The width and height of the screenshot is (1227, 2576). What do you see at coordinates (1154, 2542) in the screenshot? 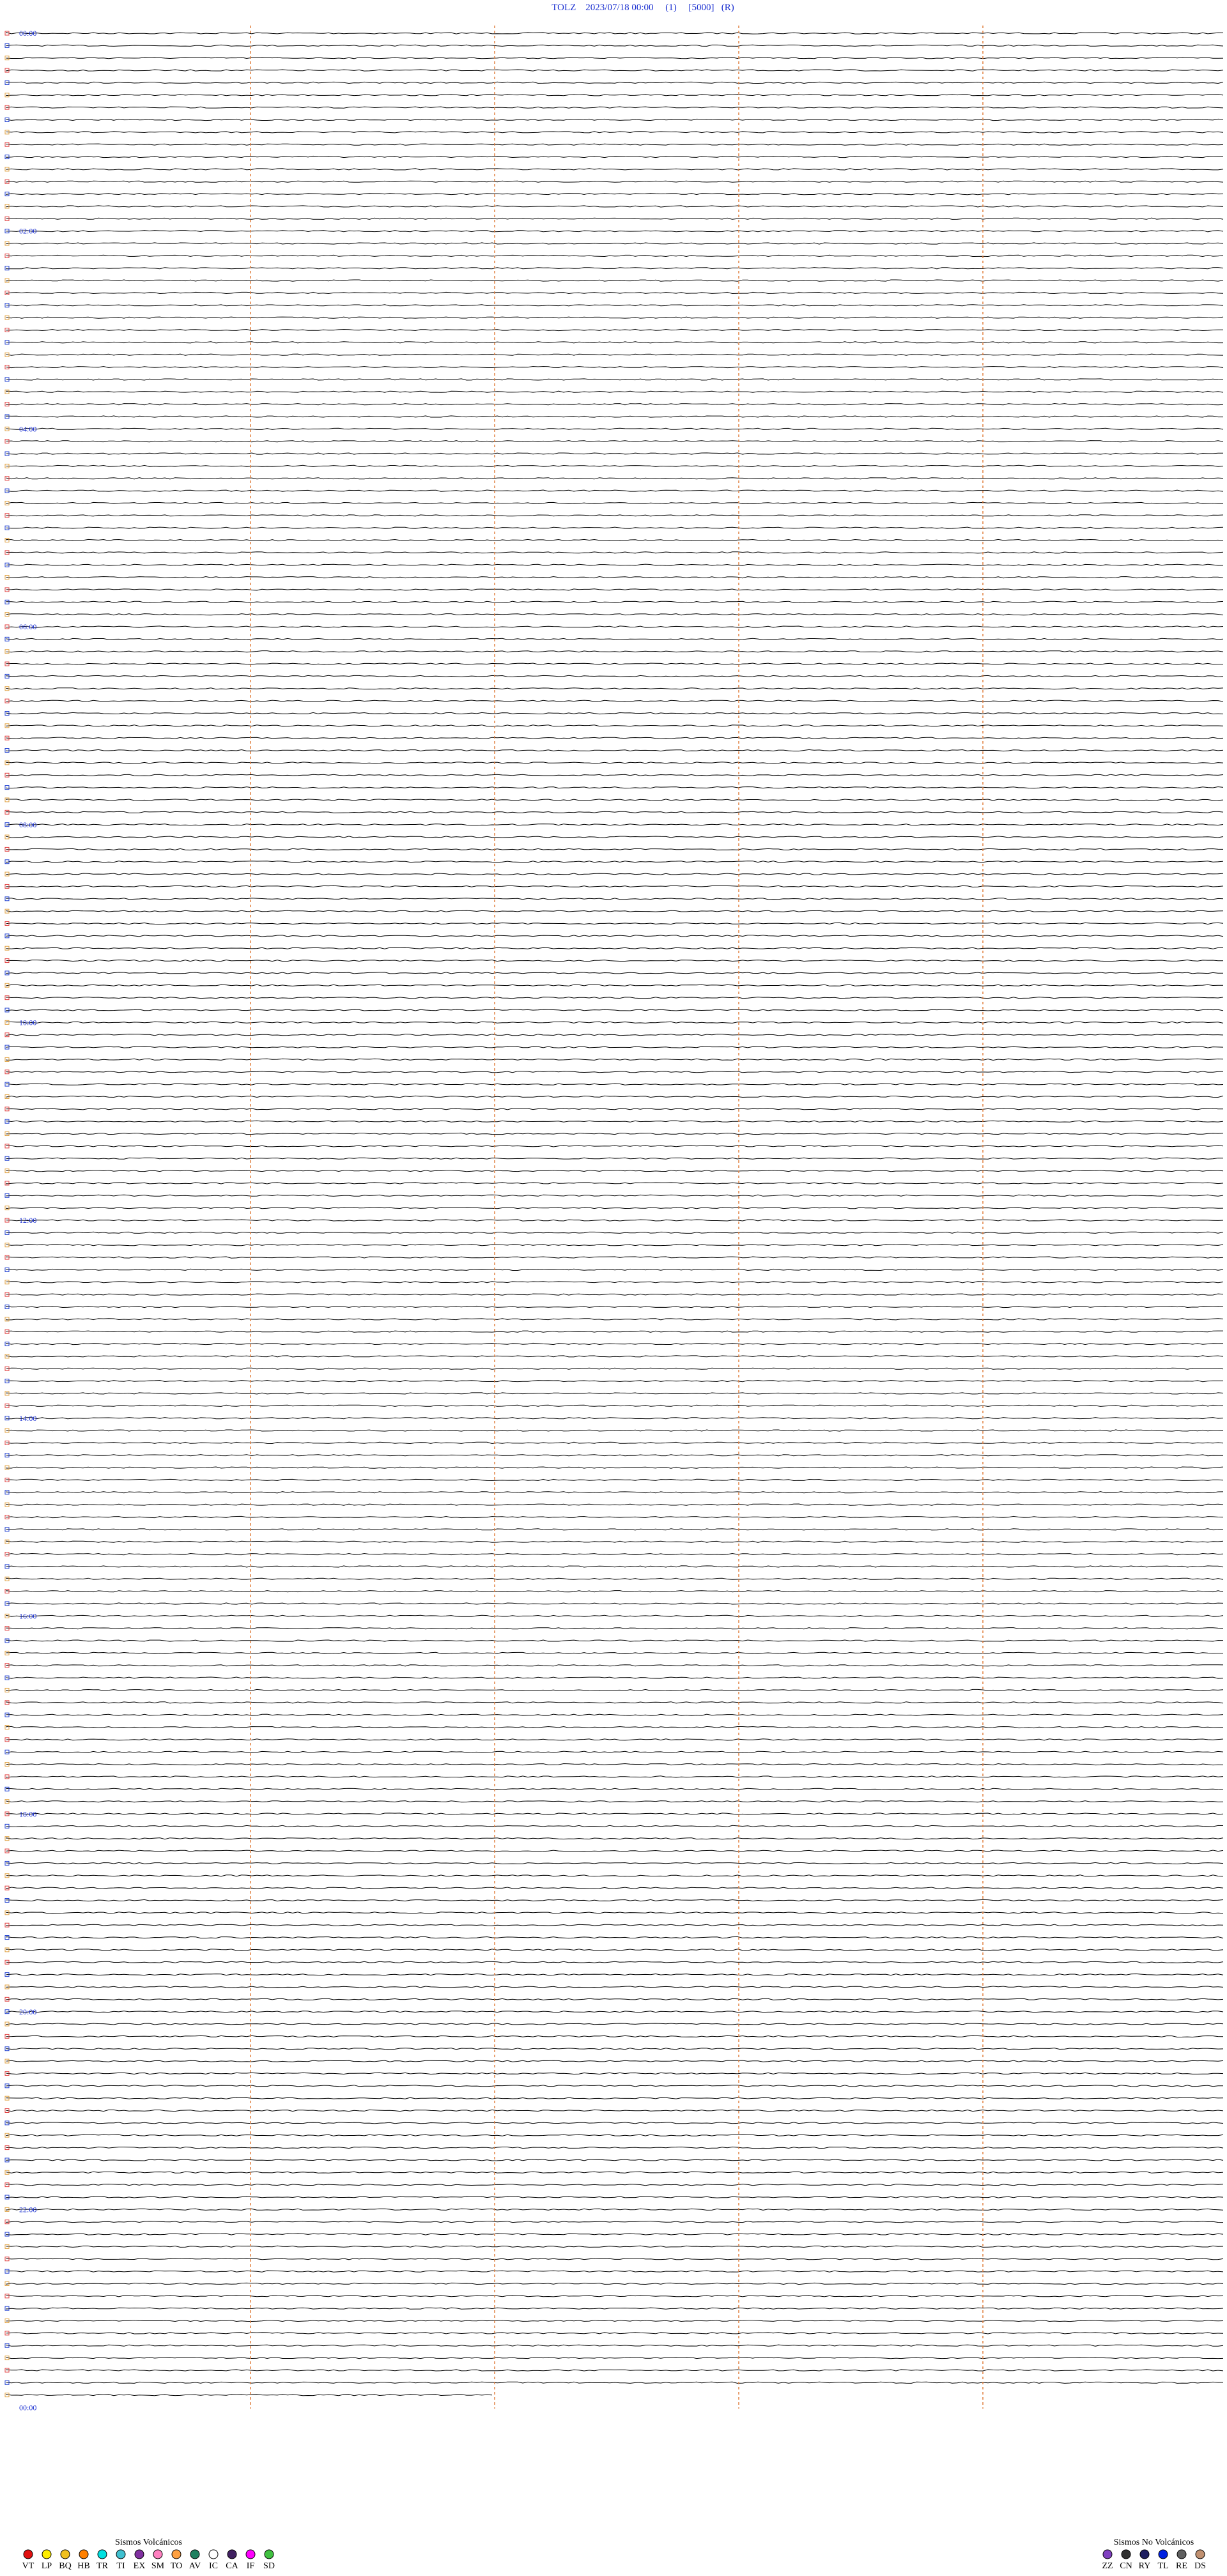
I see `legend-title: Sismos No Volcánicos` at bounding box center [1154, 2542].